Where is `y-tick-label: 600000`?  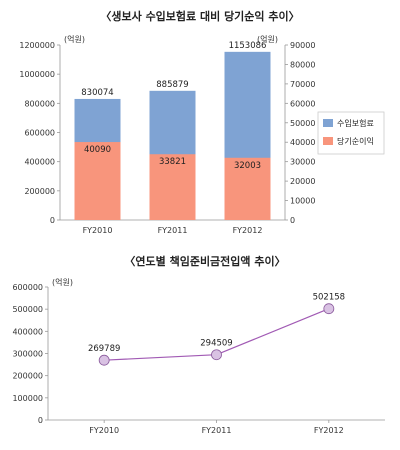
y-tick-label: 600000 is located at coordinates (27, 287).